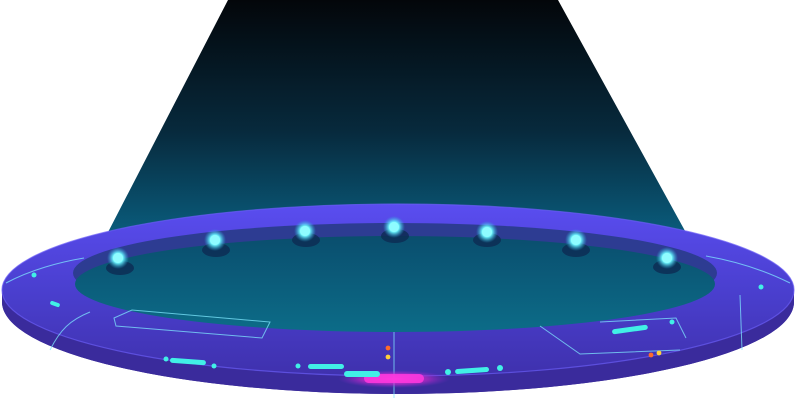 Image resolution: width=796 pixels, height=416 pixels. I want to click on rim-lights, so click(393, 245).